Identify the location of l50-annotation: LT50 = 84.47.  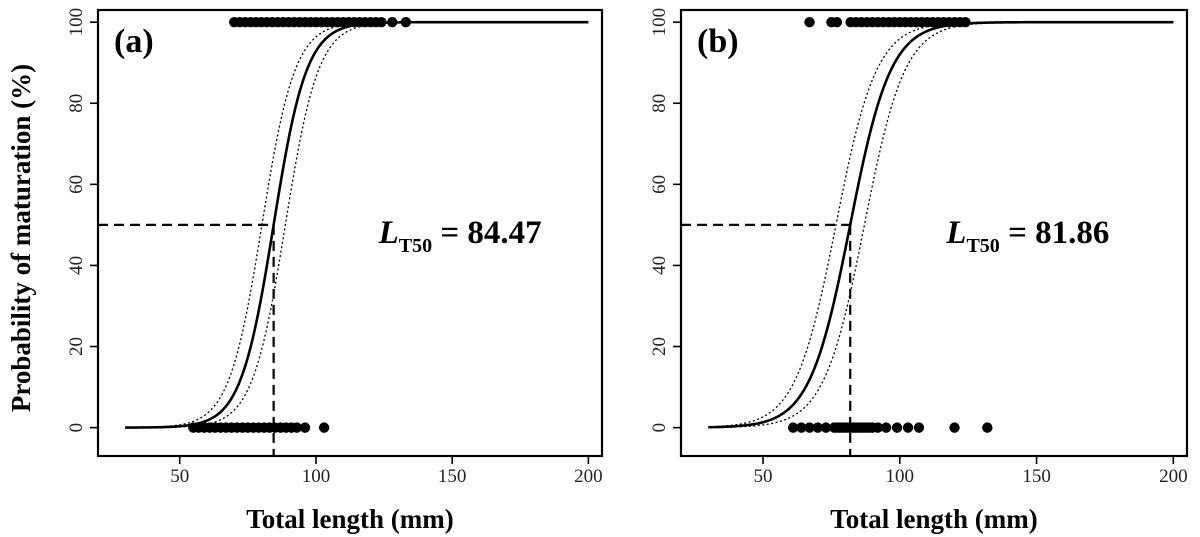
(460, 236).